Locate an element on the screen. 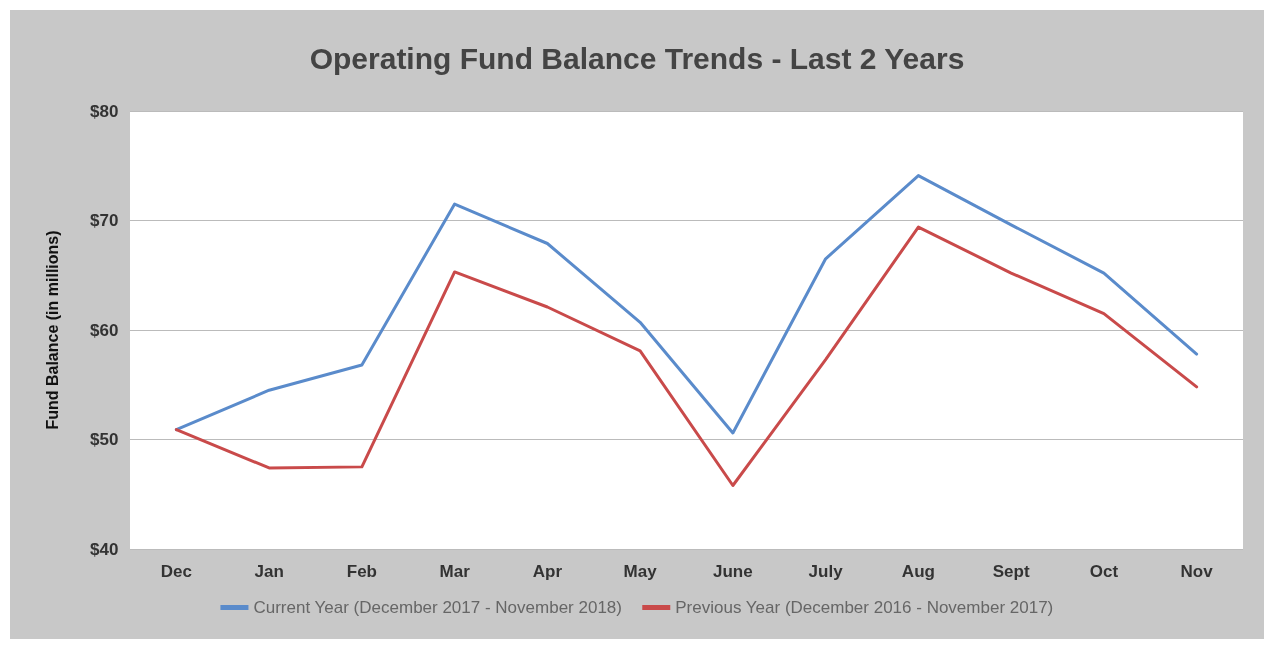  x-tick-label: June is located at coordinates (733, 571).